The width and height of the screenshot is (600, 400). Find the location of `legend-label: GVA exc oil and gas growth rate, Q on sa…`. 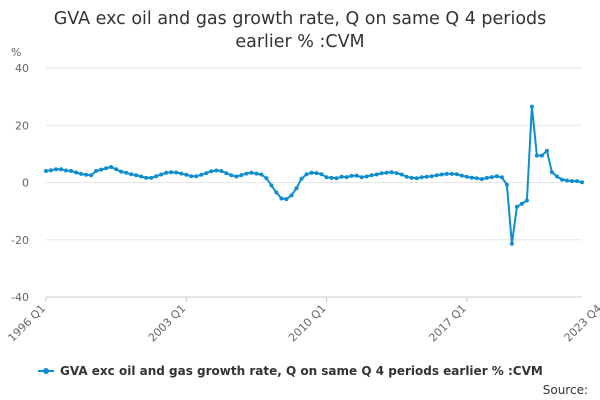

legend-label: GVA exc oil and gas growth rate, Q on sa… is located at coordinates (301, 371).